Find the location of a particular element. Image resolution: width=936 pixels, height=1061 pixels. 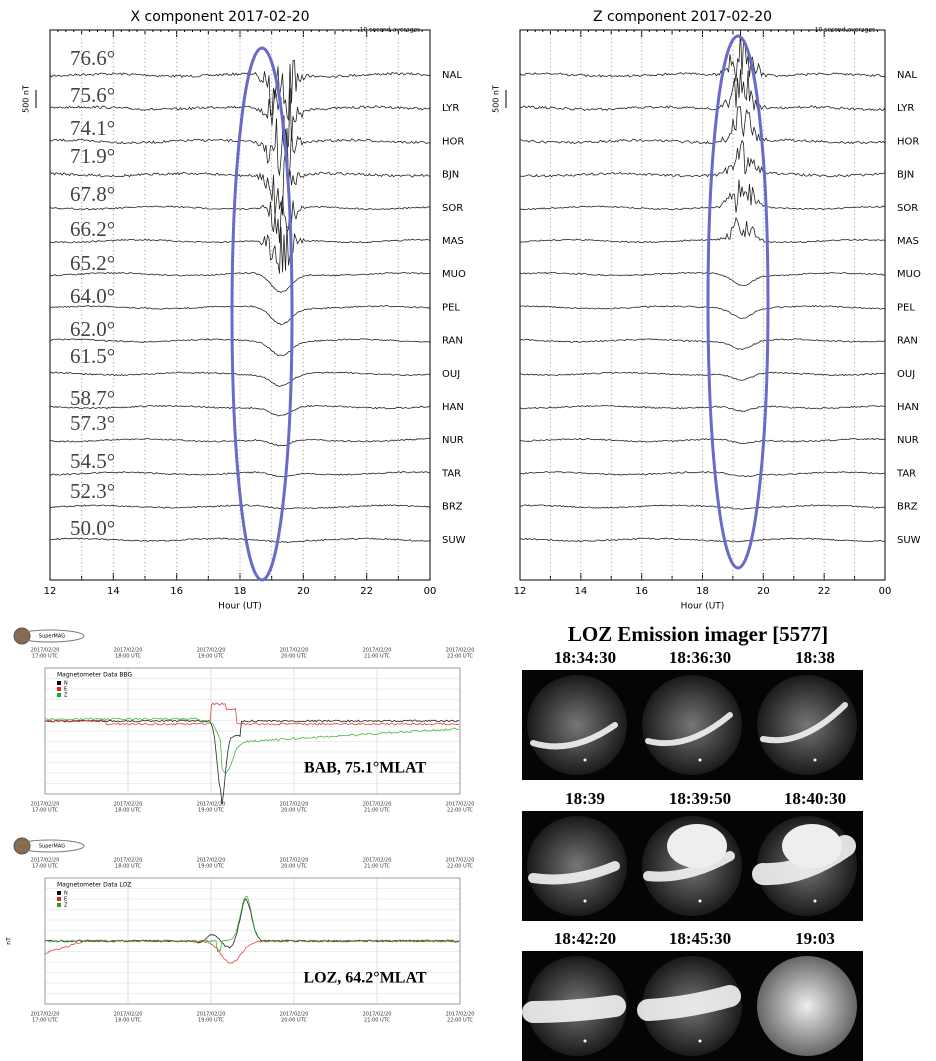

x-tick-label: 20 is located at coordinates (303, 591).